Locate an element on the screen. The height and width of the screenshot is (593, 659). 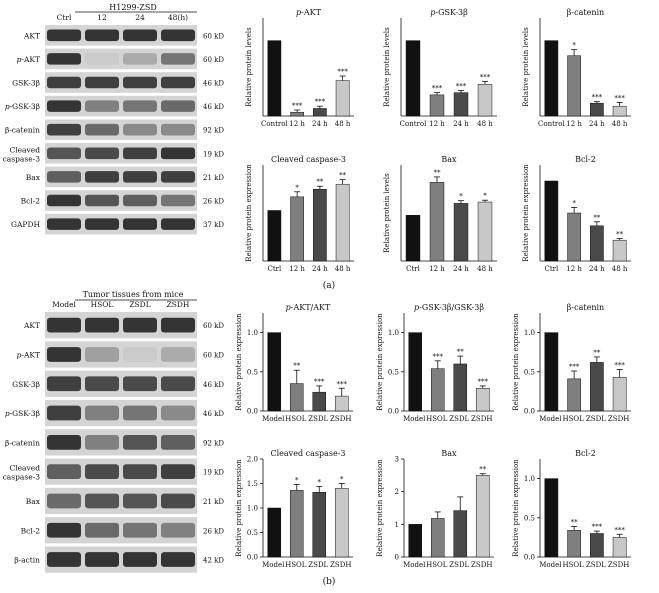
chart-title: β-catenin is located at coordinates (585, 12).